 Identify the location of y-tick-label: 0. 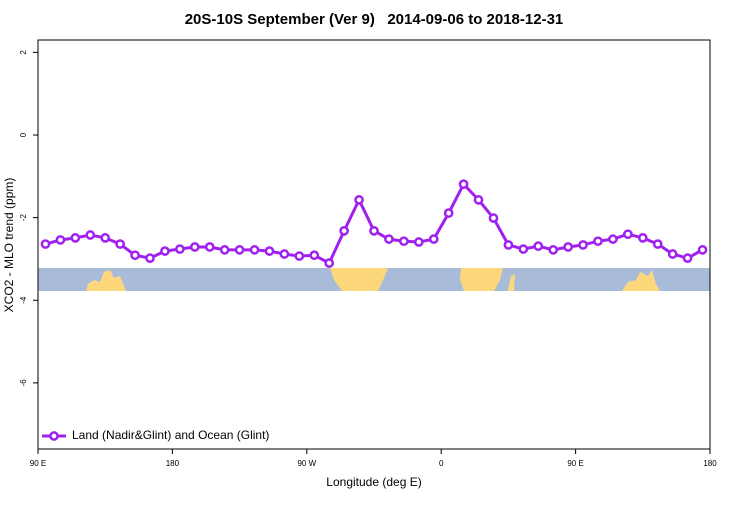
(23, 134).